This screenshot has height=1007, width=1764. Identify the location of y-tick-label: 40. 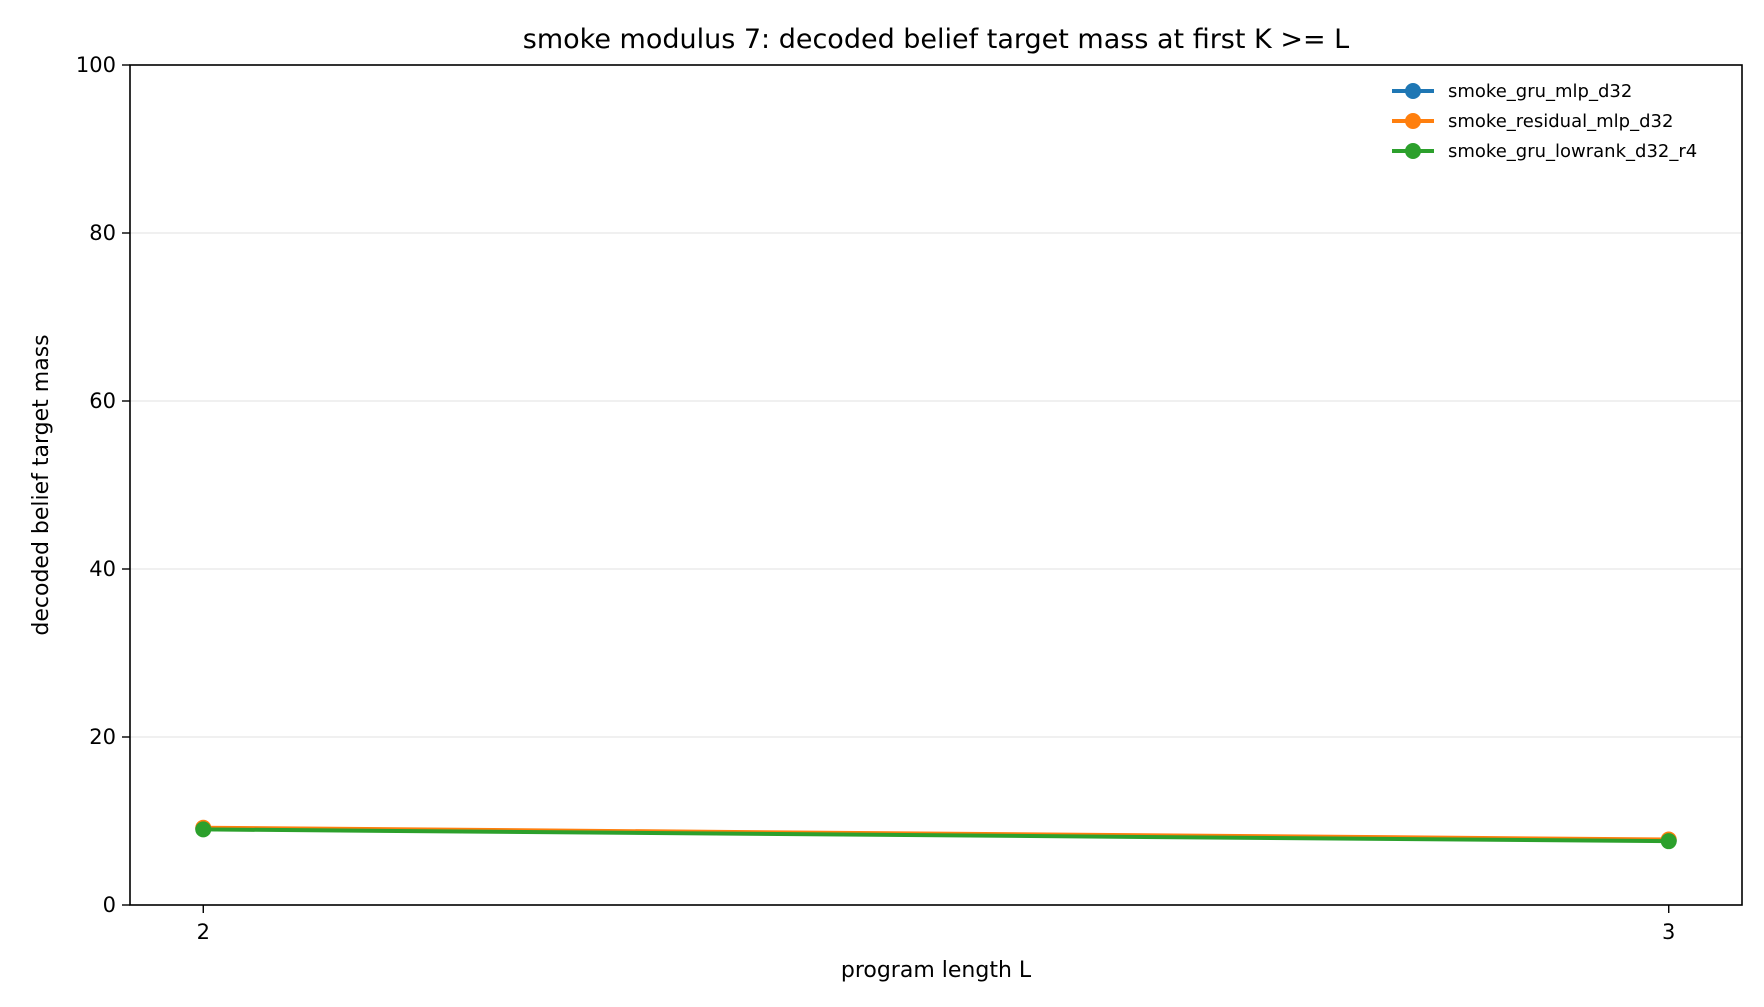
(102, 569).